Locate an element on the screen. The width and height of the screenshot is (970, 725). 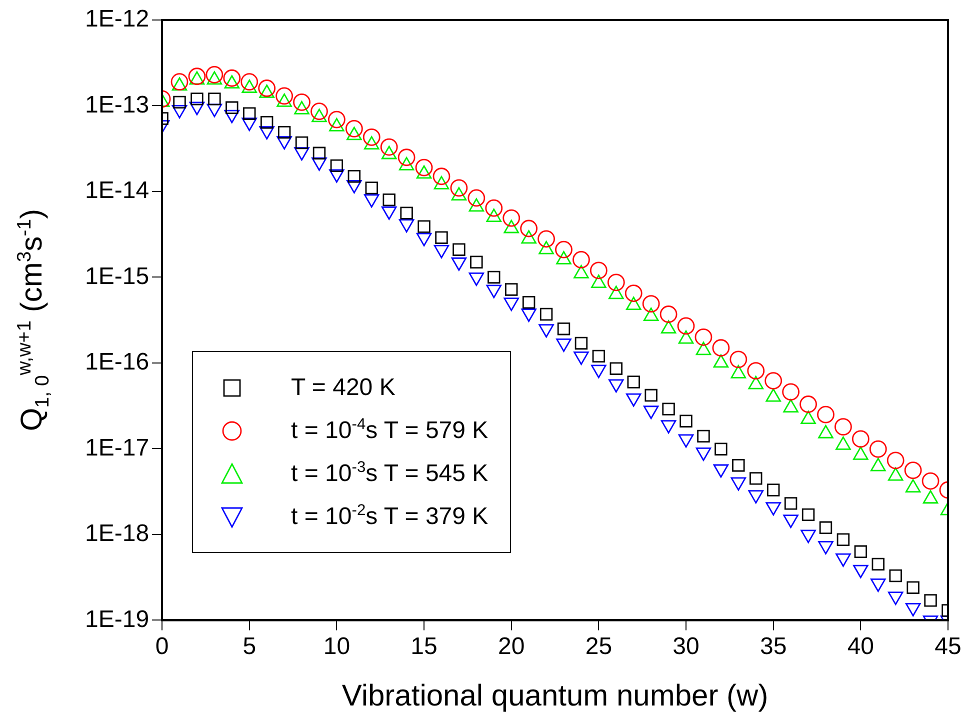
x-tick-label: 25 is located at coordinates (598, 646).